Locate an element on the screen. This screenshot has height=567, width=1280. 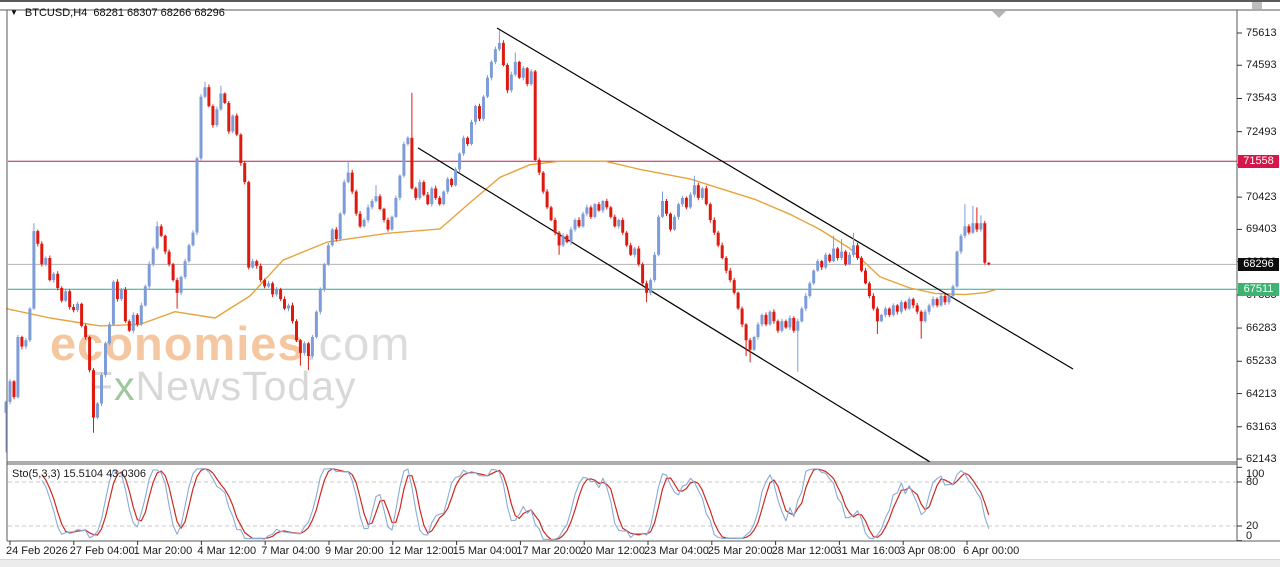
price-tick-label: 73543 is located at coordinates (1261, 98).